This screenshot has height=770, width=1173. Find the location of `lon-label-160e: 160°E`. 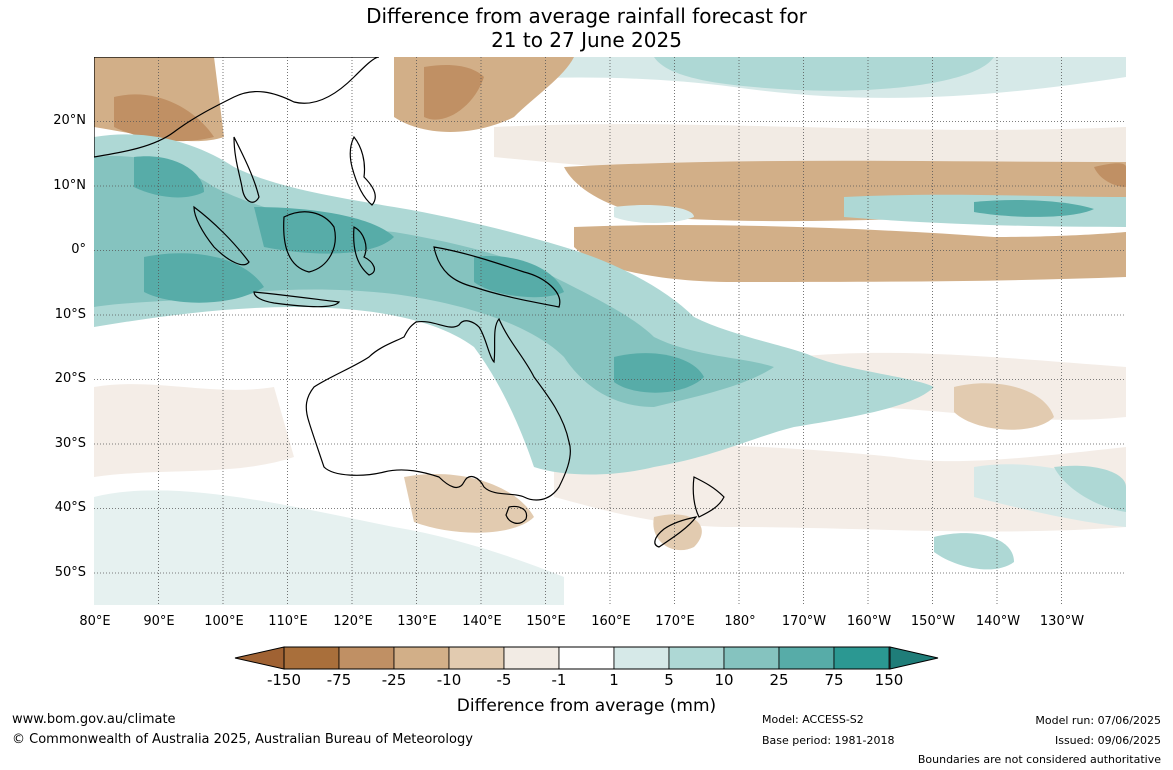

lon-label-160e: 160°E is located at coordinates (611, 621).